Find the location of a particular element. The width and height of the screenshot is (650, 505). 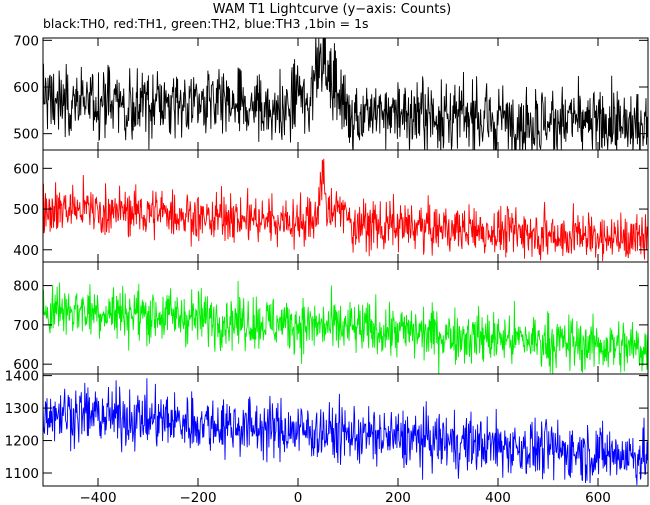

x-tick-label: 600 is located at coordinates (598, 497).